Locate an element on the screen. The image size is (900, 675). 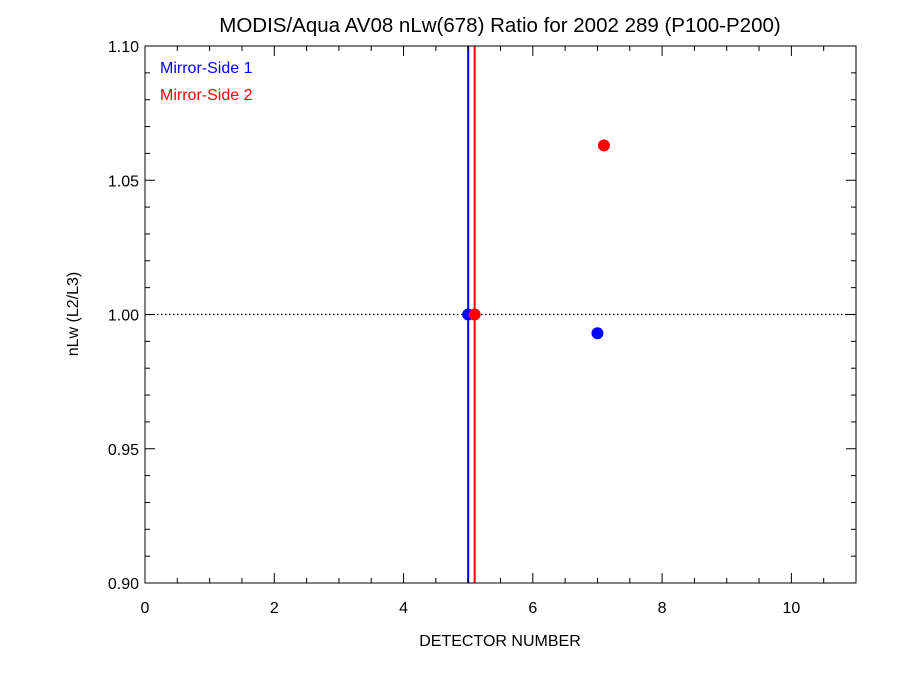
y-tick-label: 1.00 is located at coordinates (123, 316).